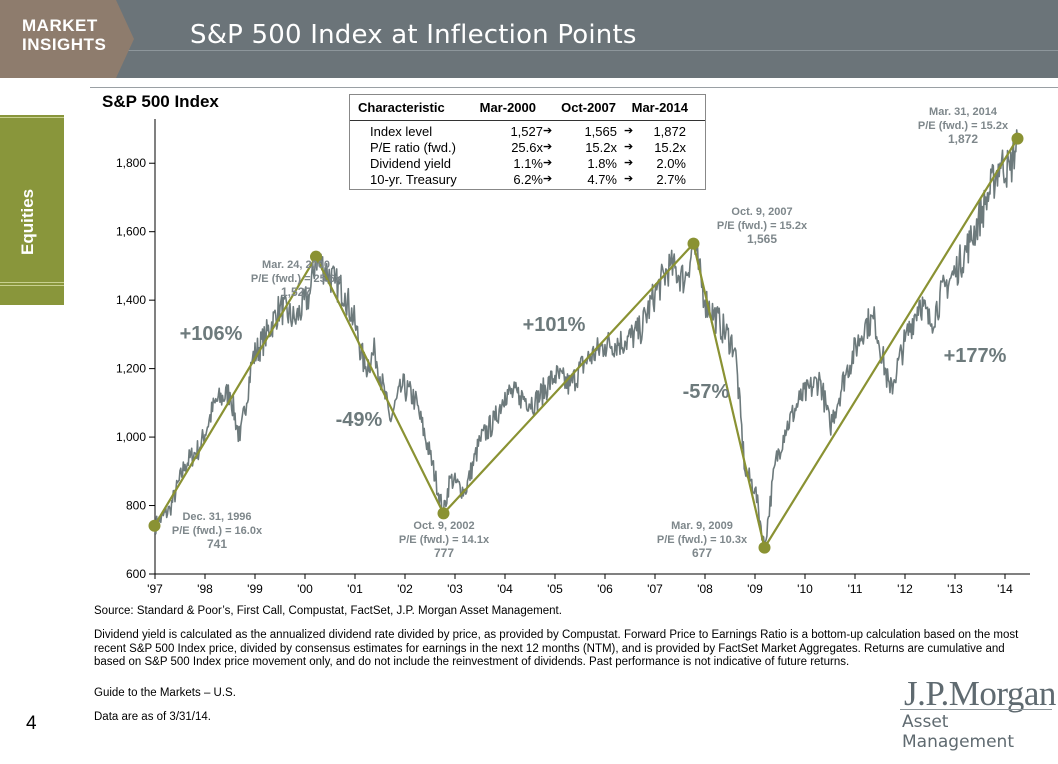 This screenshot has width=1058, height=764. I want to click on x-tick-label: '07, so click(655, 589).